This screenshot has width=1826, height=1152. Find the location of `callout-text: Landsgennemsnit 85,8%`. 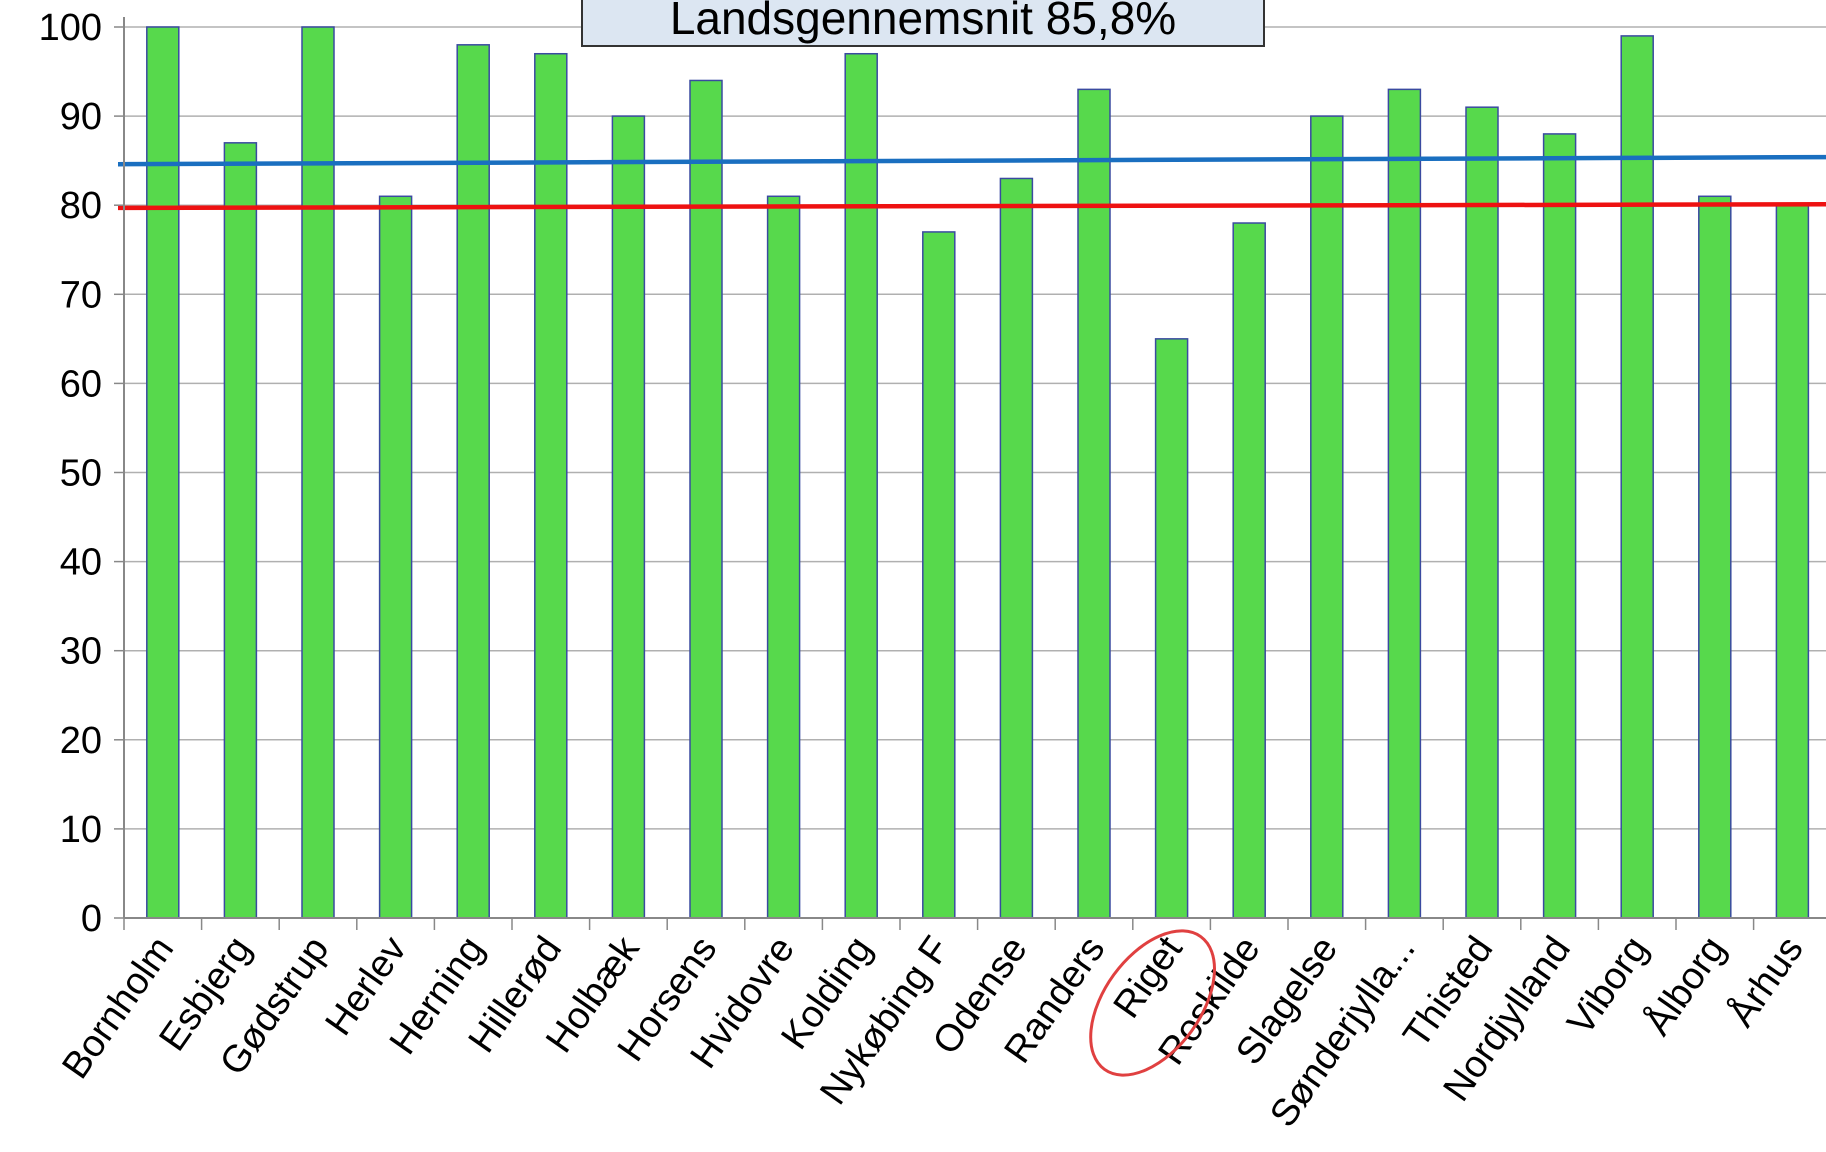

callout-text: Landsgennemsnit 85,8% is located at coordinates (923, 22).